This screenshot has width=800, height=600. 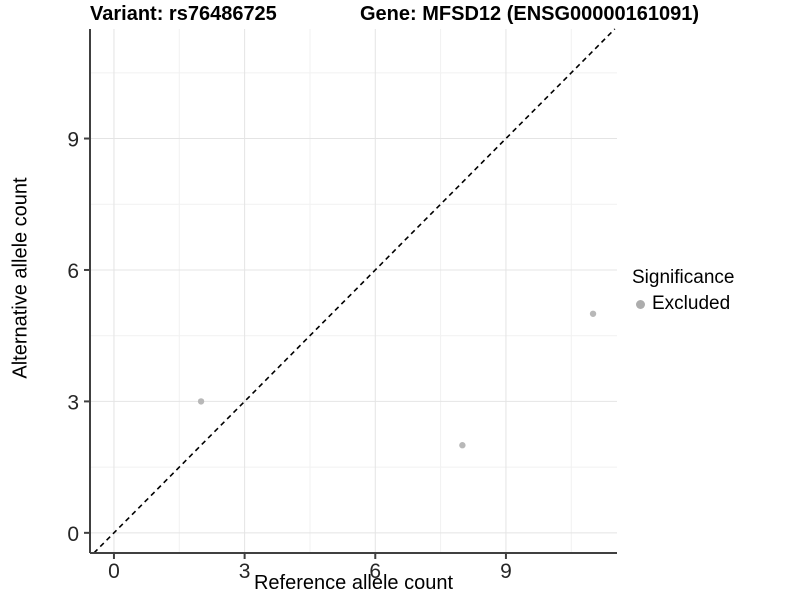 What do you see at coordinates (691, 303) in the screenshot?
I see `legend-item-label: Excluded` at bounding box center [691, 303].